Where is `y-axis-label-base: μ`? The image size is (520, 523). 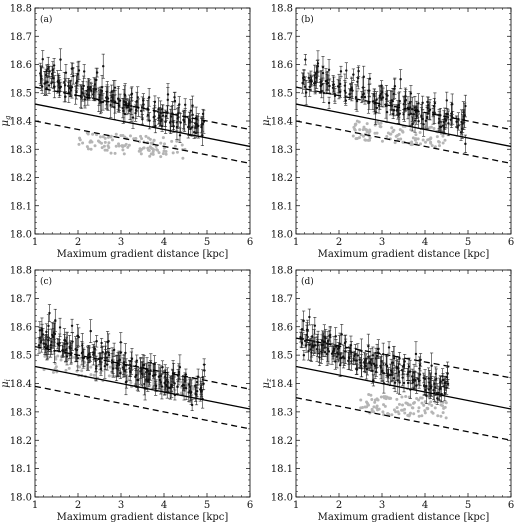 y-axis-label-base: μ is located at coordinates (266, 385).